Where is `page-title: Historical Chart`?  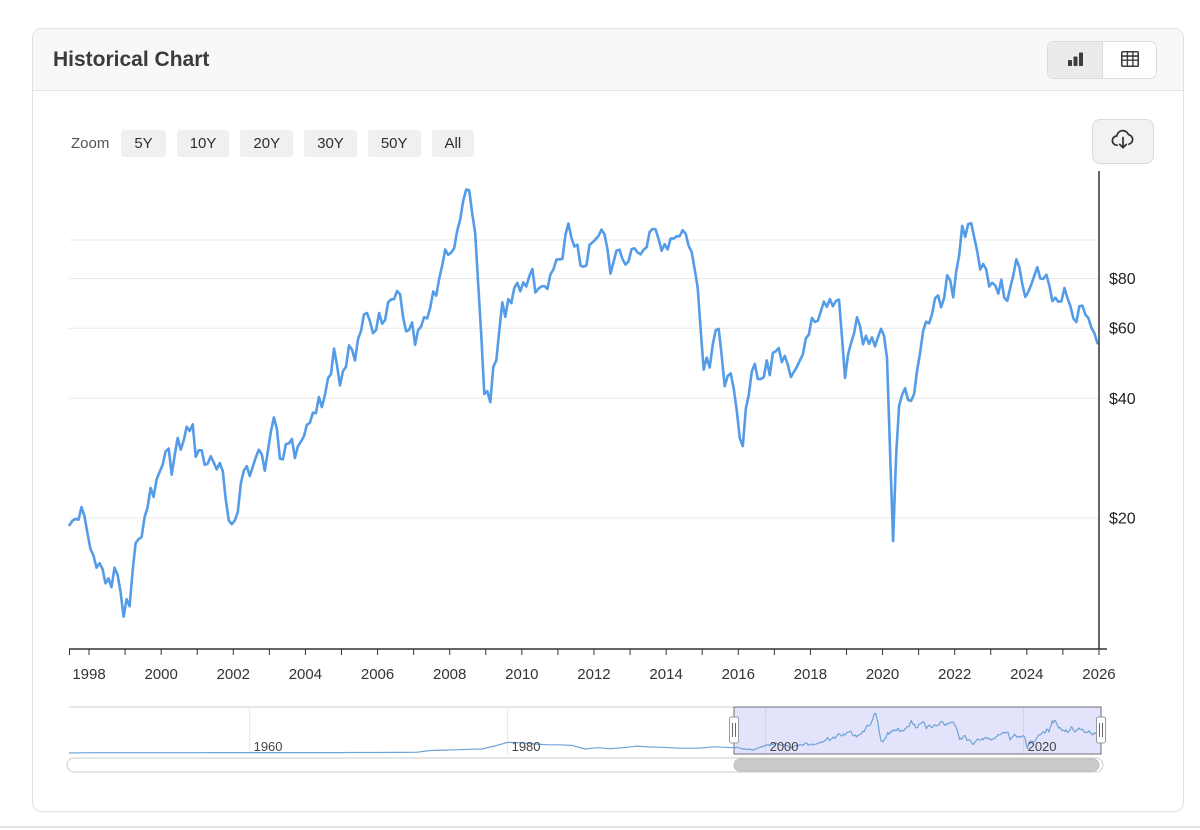
page-title: Historical Chart is located at coordinates (131, 59).